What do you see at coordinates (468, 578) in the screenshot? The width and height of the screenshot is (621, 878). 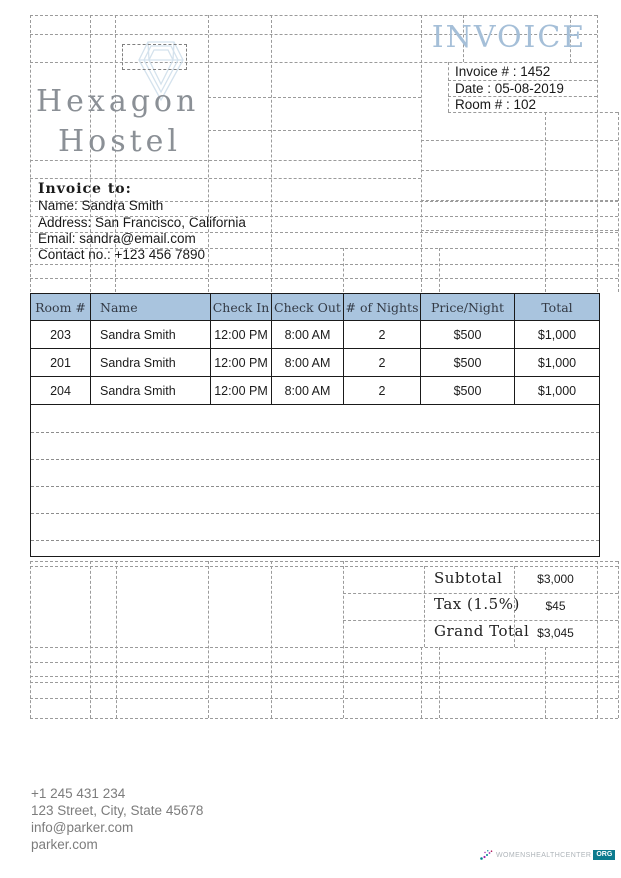 I see `subtotal-label: Subtotal` at bounding box center [468, 578].